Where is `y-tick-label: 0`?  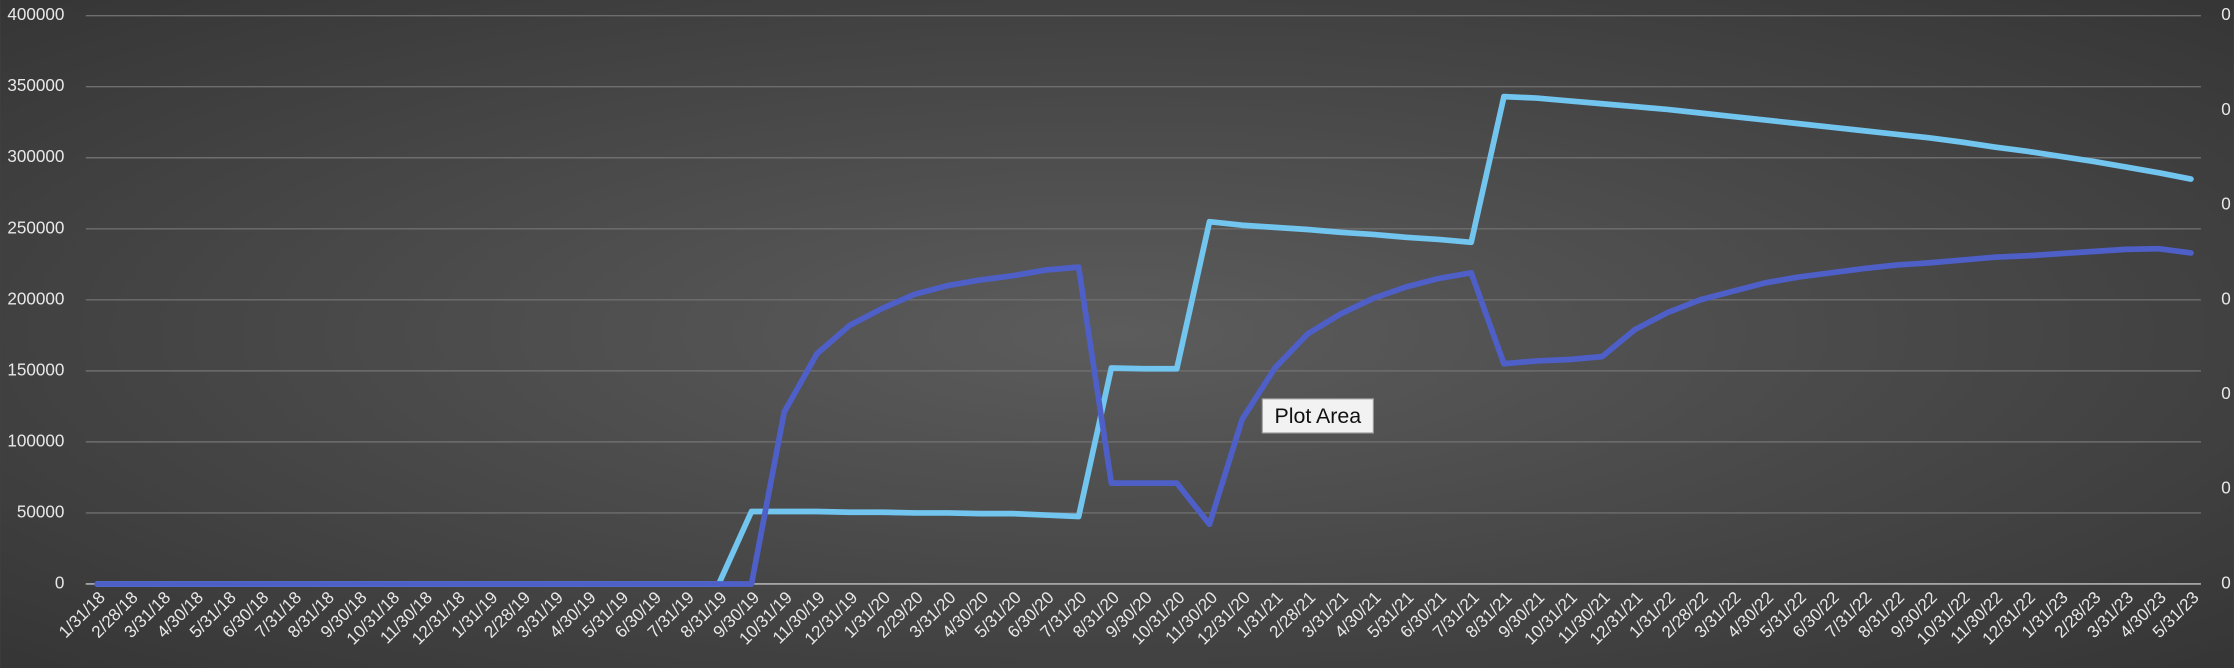 y-tick-label: 0 is located at coordinates (60, 582).